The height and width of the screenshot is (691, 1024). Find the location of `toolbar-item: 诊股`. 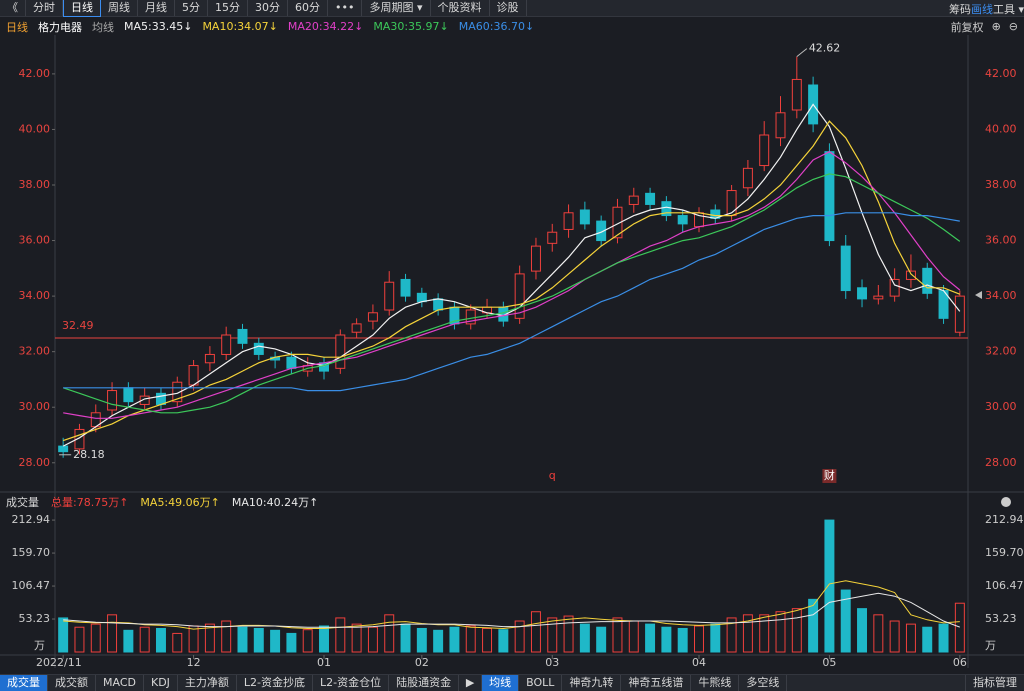

toolbar-item: 诊股 is located at coordinates (508, 8).